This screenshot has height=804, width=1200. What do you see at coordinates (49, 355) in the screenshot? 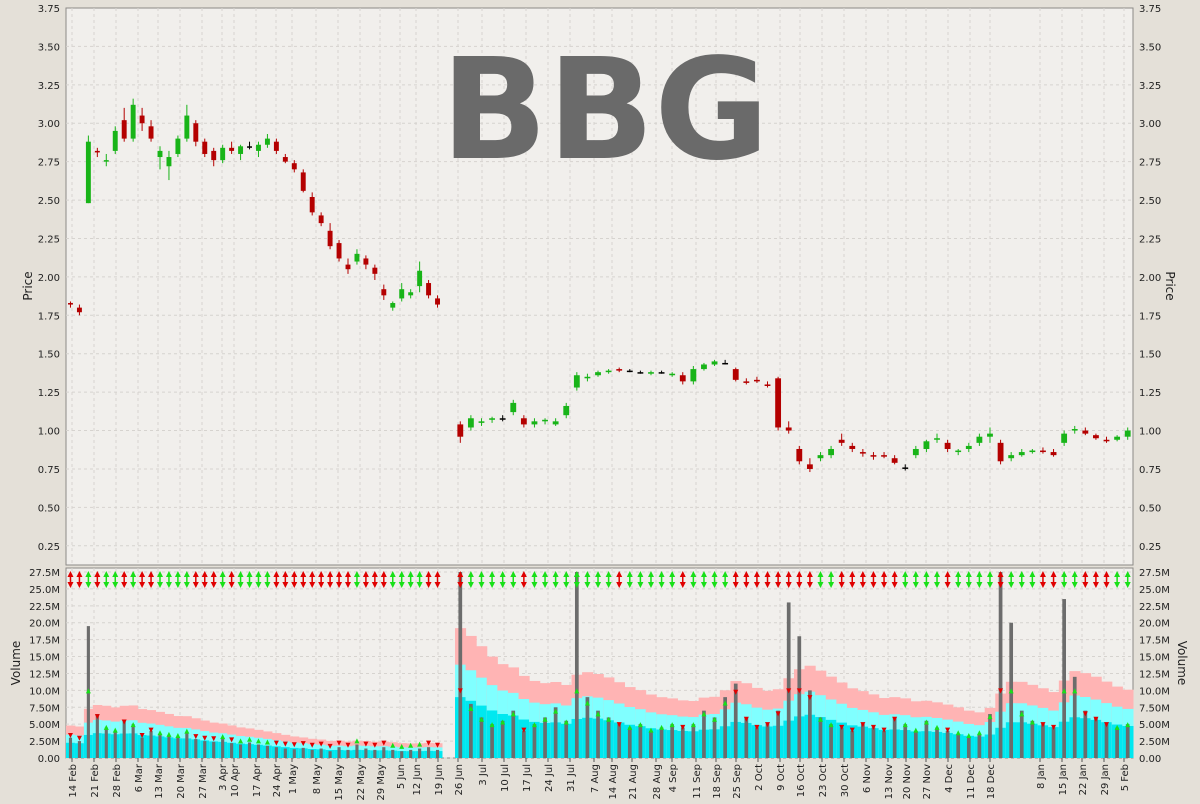
I see `price-tick-label: 1.50` at bounding box center [49, 355].